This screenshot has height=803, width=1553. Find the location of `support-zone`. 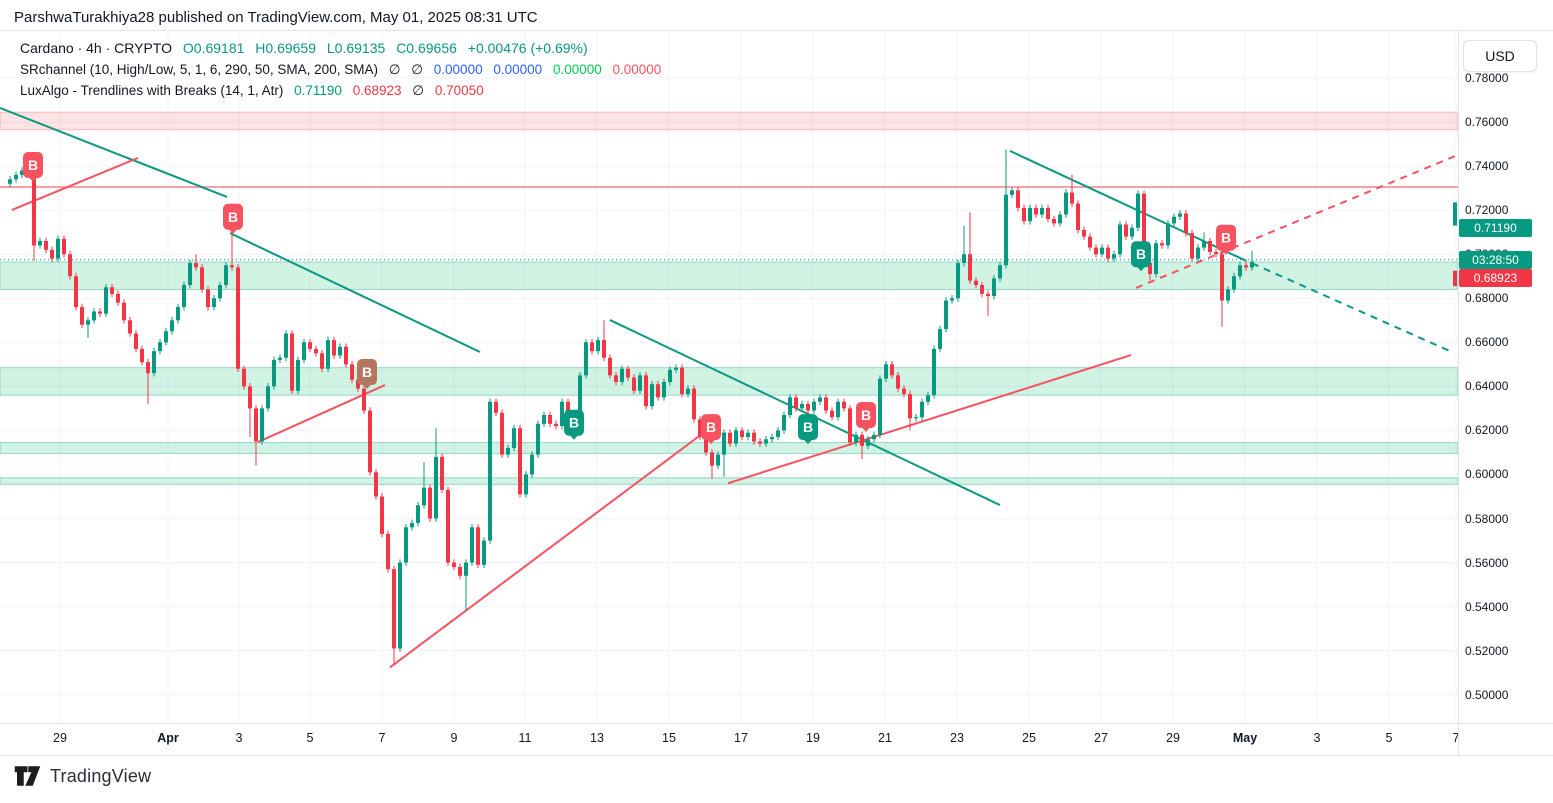

support-zone is located at coordinates (729, 381).